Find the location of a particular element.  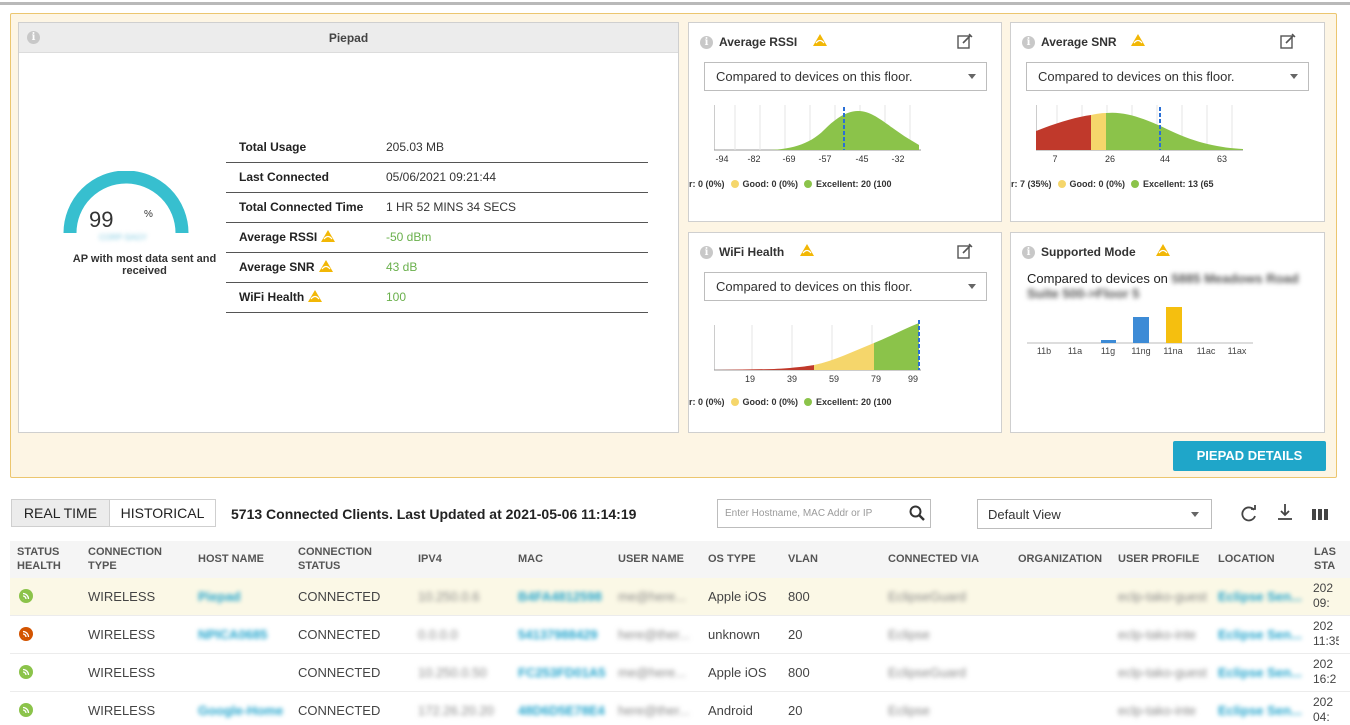

col-connection-status: CONNECTION STATUS is located at coordinates (335, 559).